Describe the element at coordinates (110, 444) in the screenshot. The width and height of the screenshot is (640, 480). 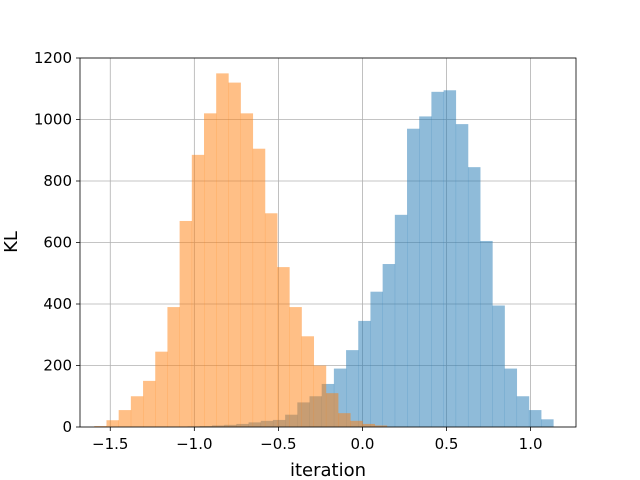
I see `x-tick-label: −1.5` at that location.